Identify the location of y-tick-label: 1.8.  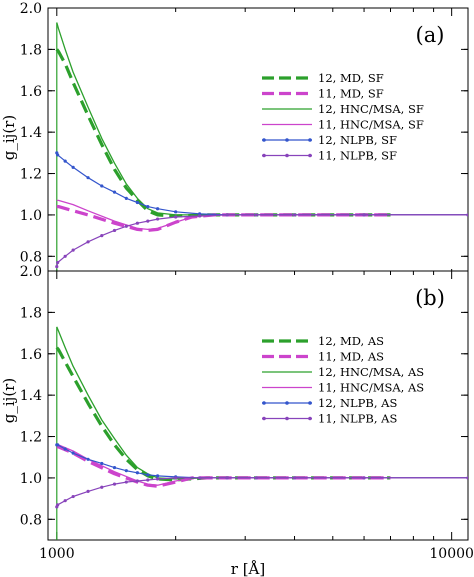
(31, 313).